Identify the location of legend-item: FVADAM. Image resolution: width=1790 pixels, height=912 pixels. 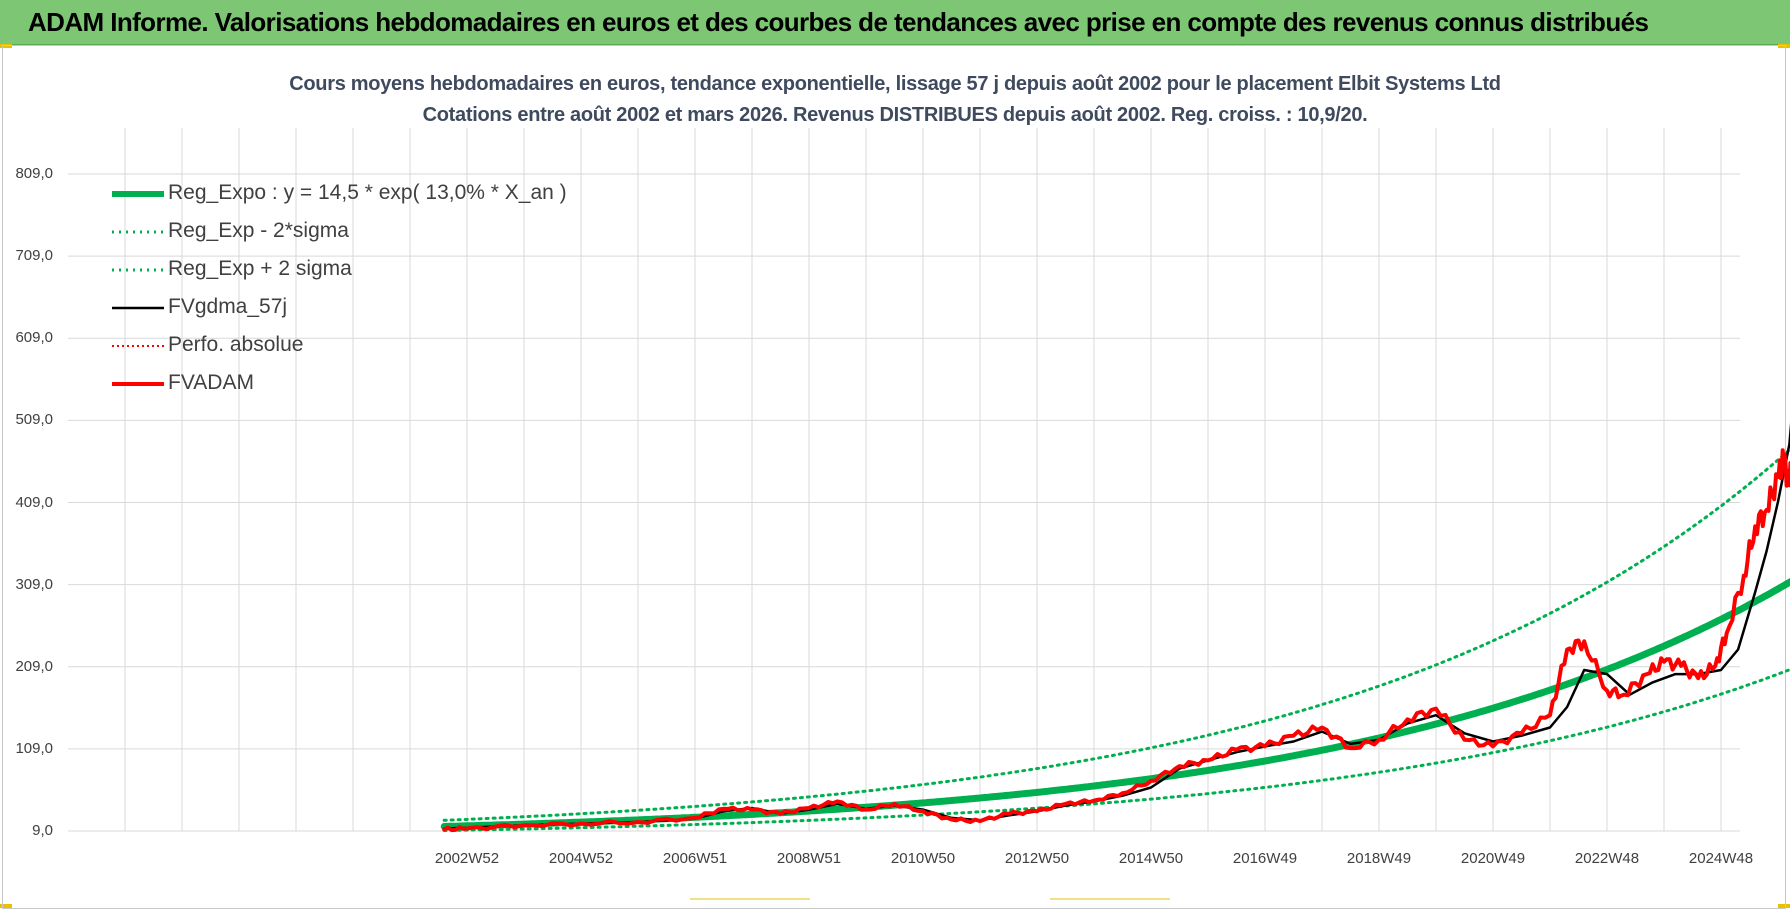
(338, 383).